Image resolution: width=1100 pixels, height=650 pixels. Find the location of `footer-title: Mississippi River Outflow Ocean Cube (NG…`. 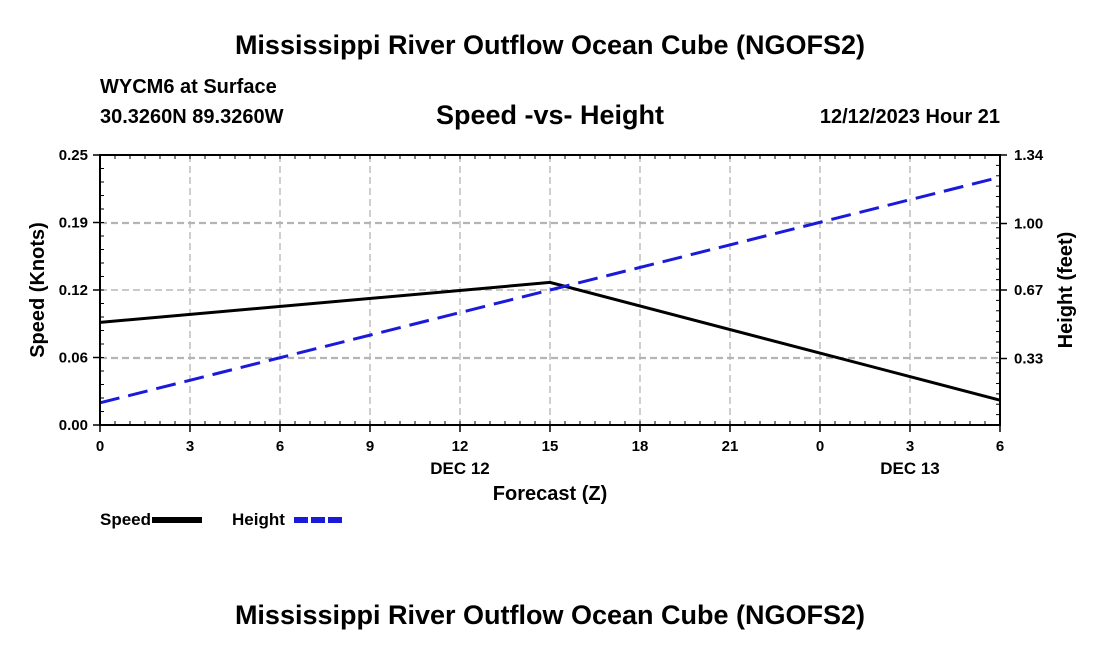

footer-title: Mississippi River Outflow Ocean Cube (NG… is located at coordinates (550, 615).